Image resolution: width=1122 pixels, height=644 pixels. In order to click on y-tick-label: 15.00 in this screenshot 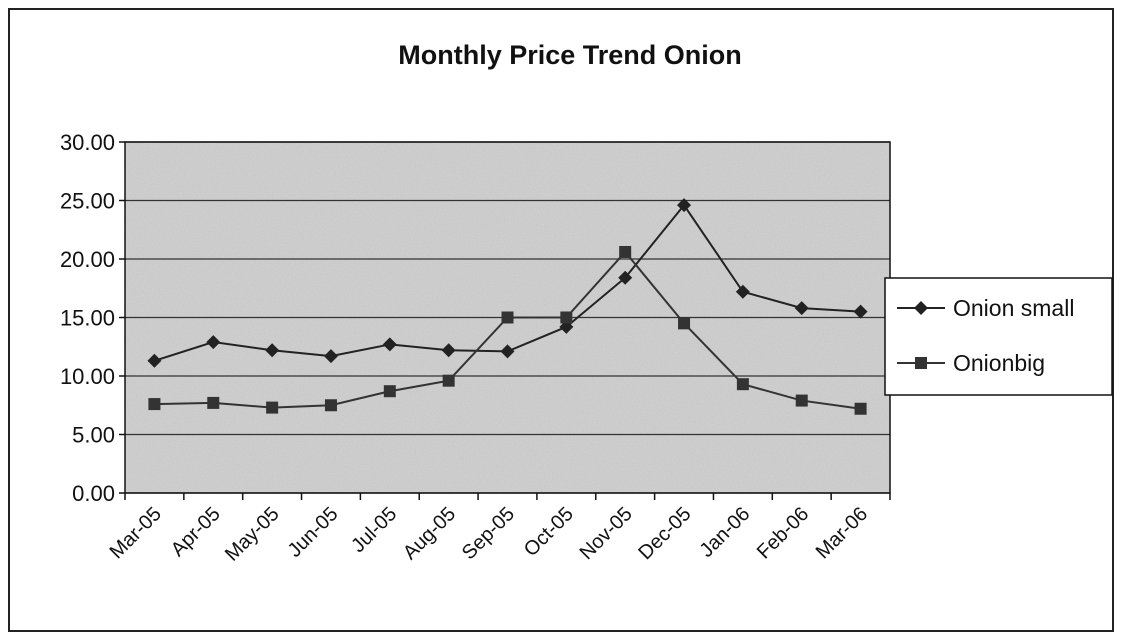, I will do `click(87, 318)`.